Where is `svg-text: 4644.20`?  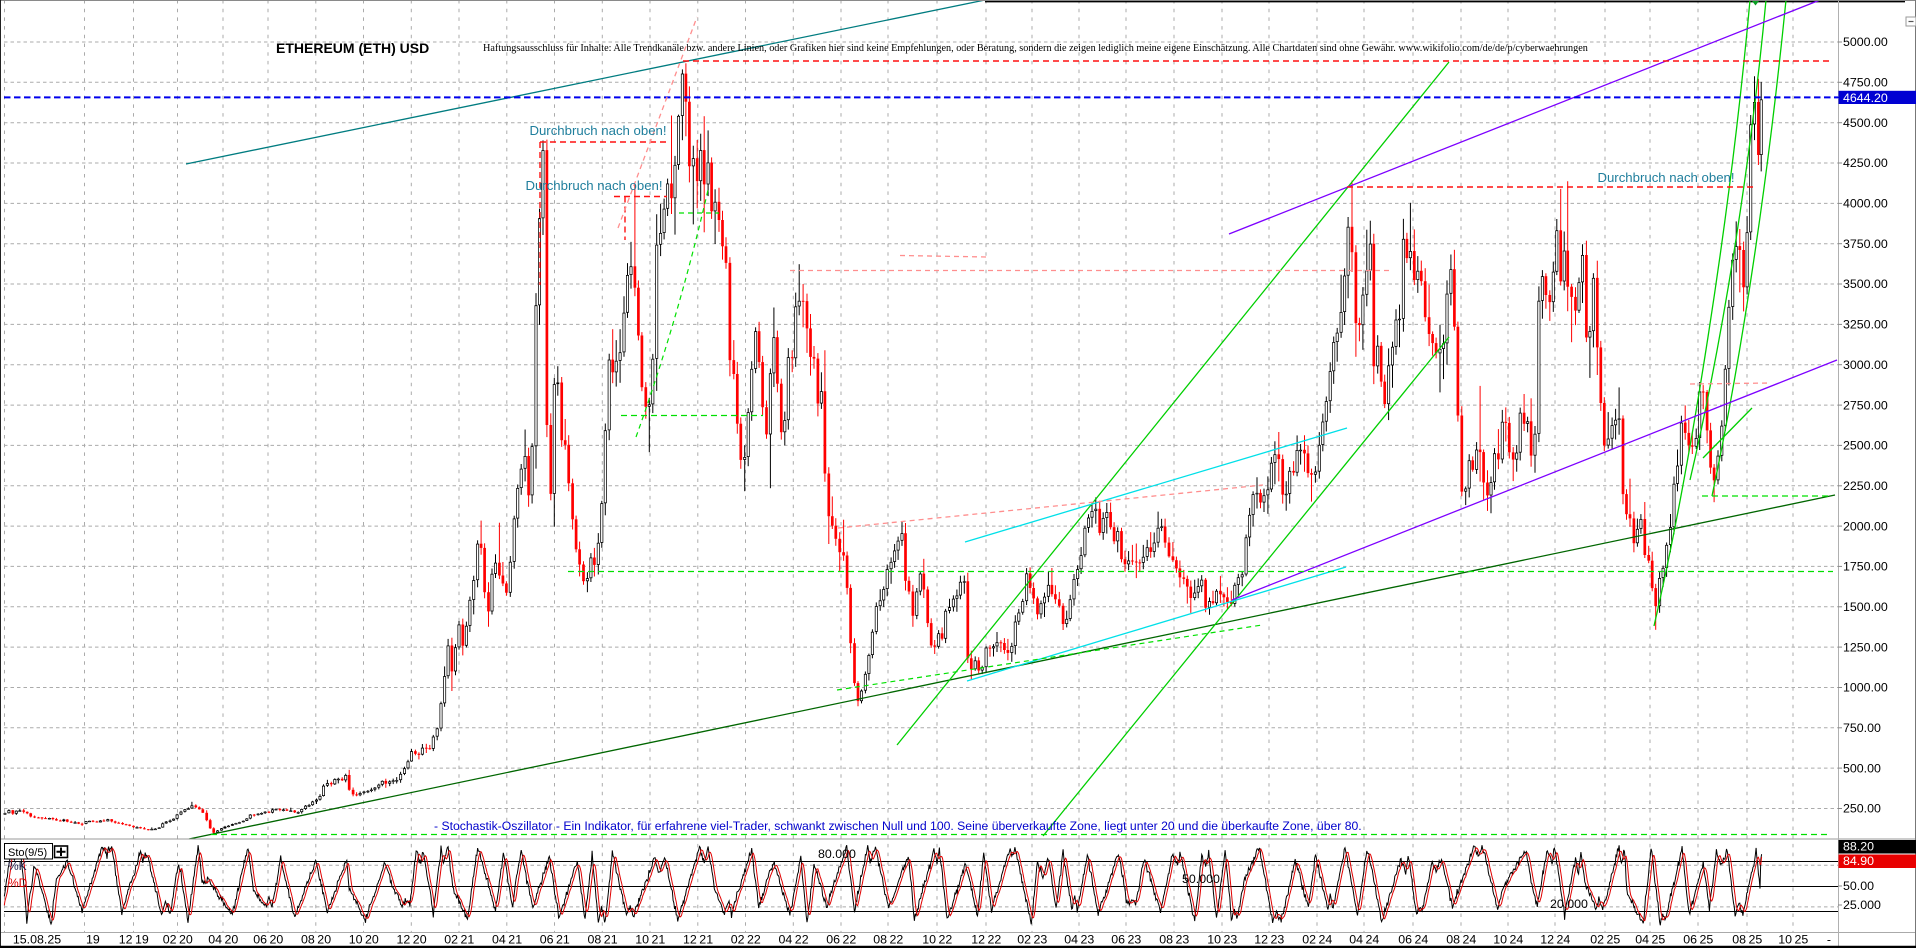 svg-text: 4644.20 is located at coordinates (1865, 98).